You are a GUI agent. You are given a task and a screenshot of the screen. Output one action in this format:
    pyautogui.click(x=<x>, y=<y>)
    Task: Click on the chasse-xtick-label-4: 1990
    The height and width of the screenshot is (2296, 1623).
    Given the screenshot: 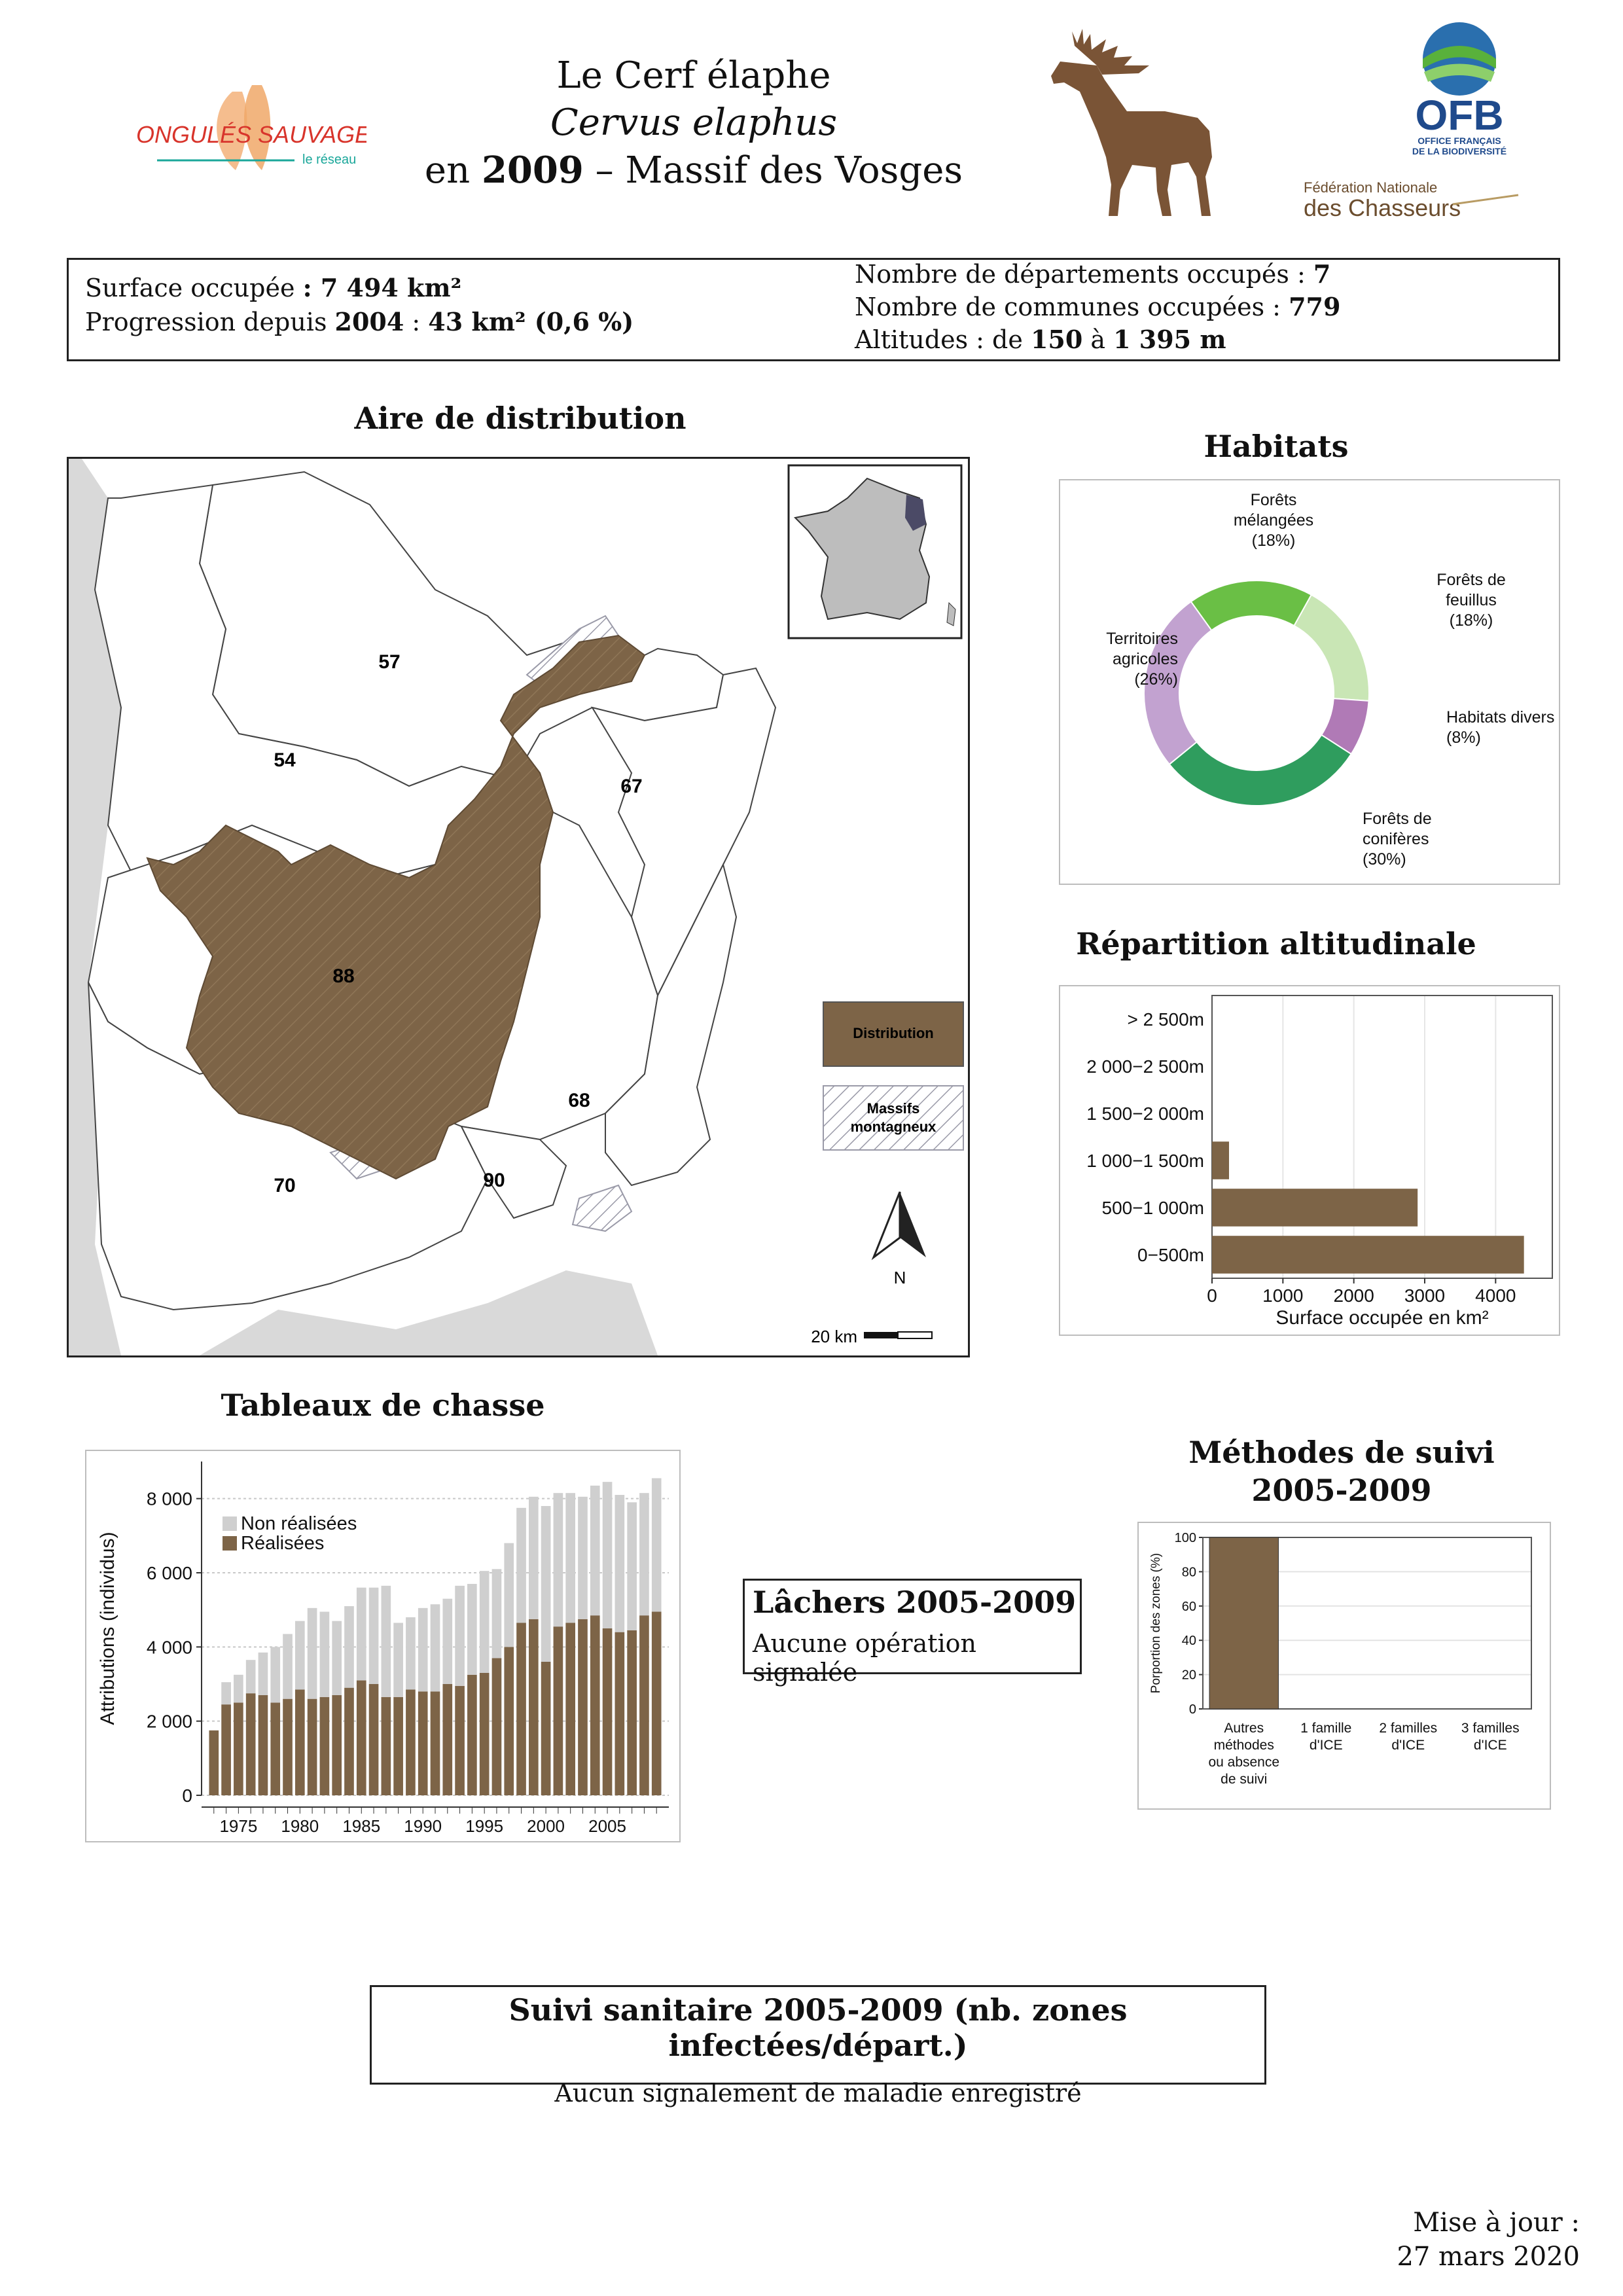 What is the action you would take?
    pyautogui.click(x=423, y=1826)
    